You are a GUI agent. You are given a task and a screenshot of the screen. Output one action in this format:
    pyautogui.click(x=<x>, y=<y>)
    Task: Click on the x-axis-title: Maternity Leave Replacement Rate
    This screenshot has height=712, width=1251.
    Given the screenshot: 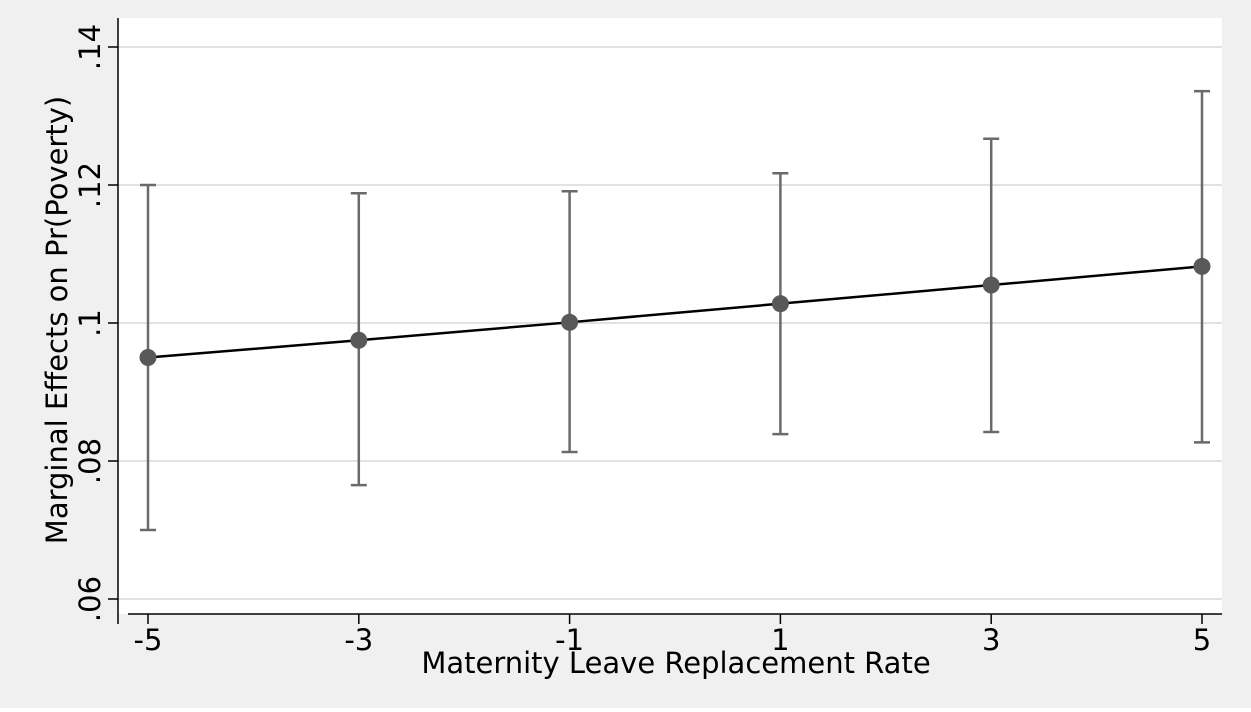 What is the action you would take?
    pyautogui.click(x=675, y=663)
    